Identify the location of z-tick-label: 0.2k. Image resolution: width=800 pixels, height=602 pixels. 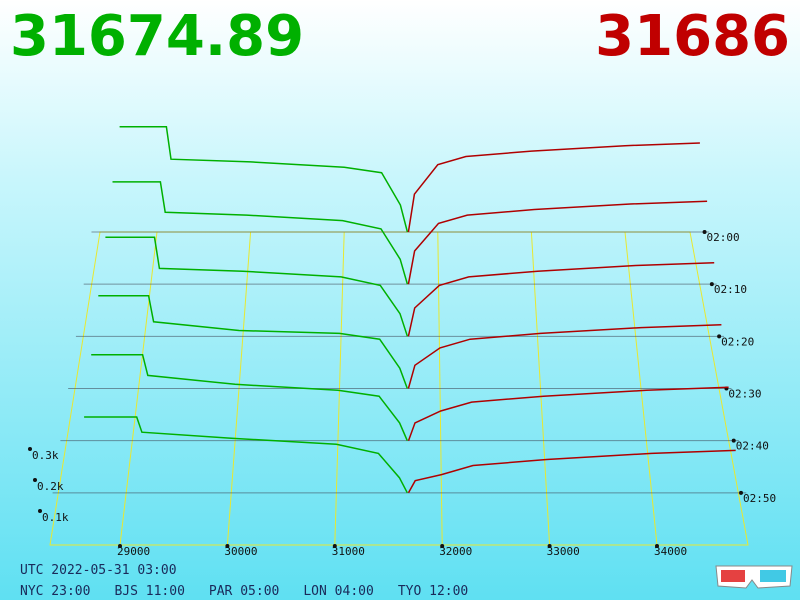
(50, 486).